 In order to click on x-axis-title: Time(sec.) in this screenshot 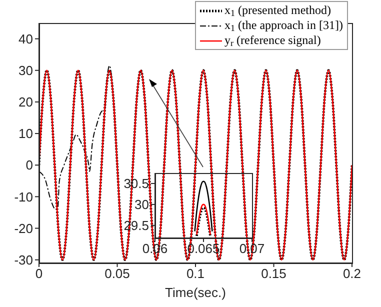, I will do `click(195, 292)`.